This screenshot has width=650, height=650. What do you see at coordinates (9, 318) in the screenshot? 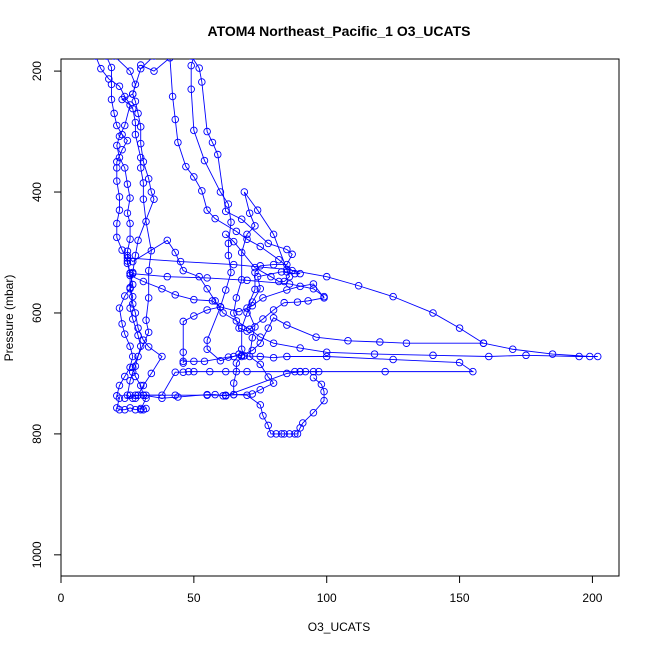
I see `y-axis-label: Pressure (mbar)` at bounding box center [9, 318].